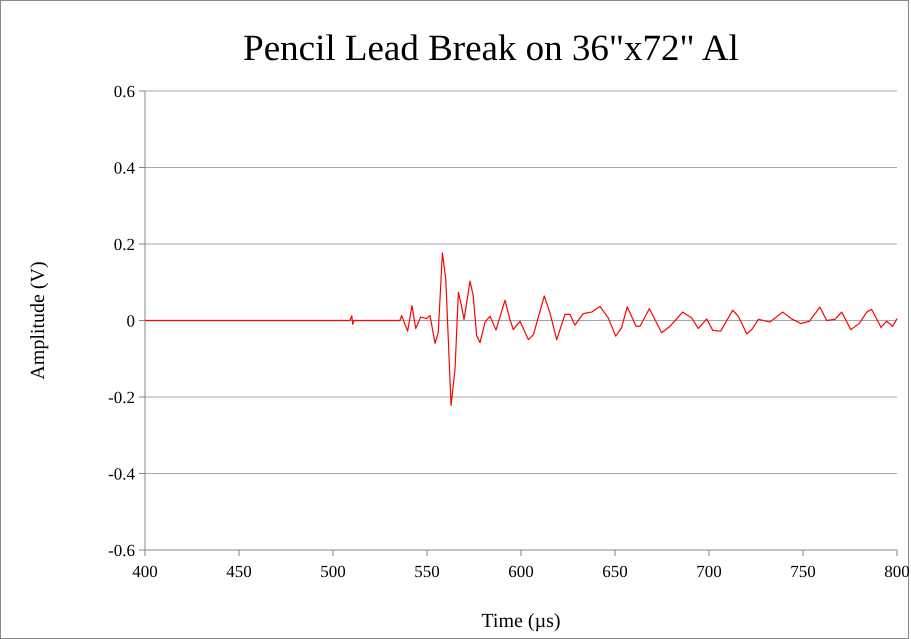 The image size is (911, 639). Describe the element at coordinates (130, 320) in the screenshot. I see `y-tick-label: 0` at that location.